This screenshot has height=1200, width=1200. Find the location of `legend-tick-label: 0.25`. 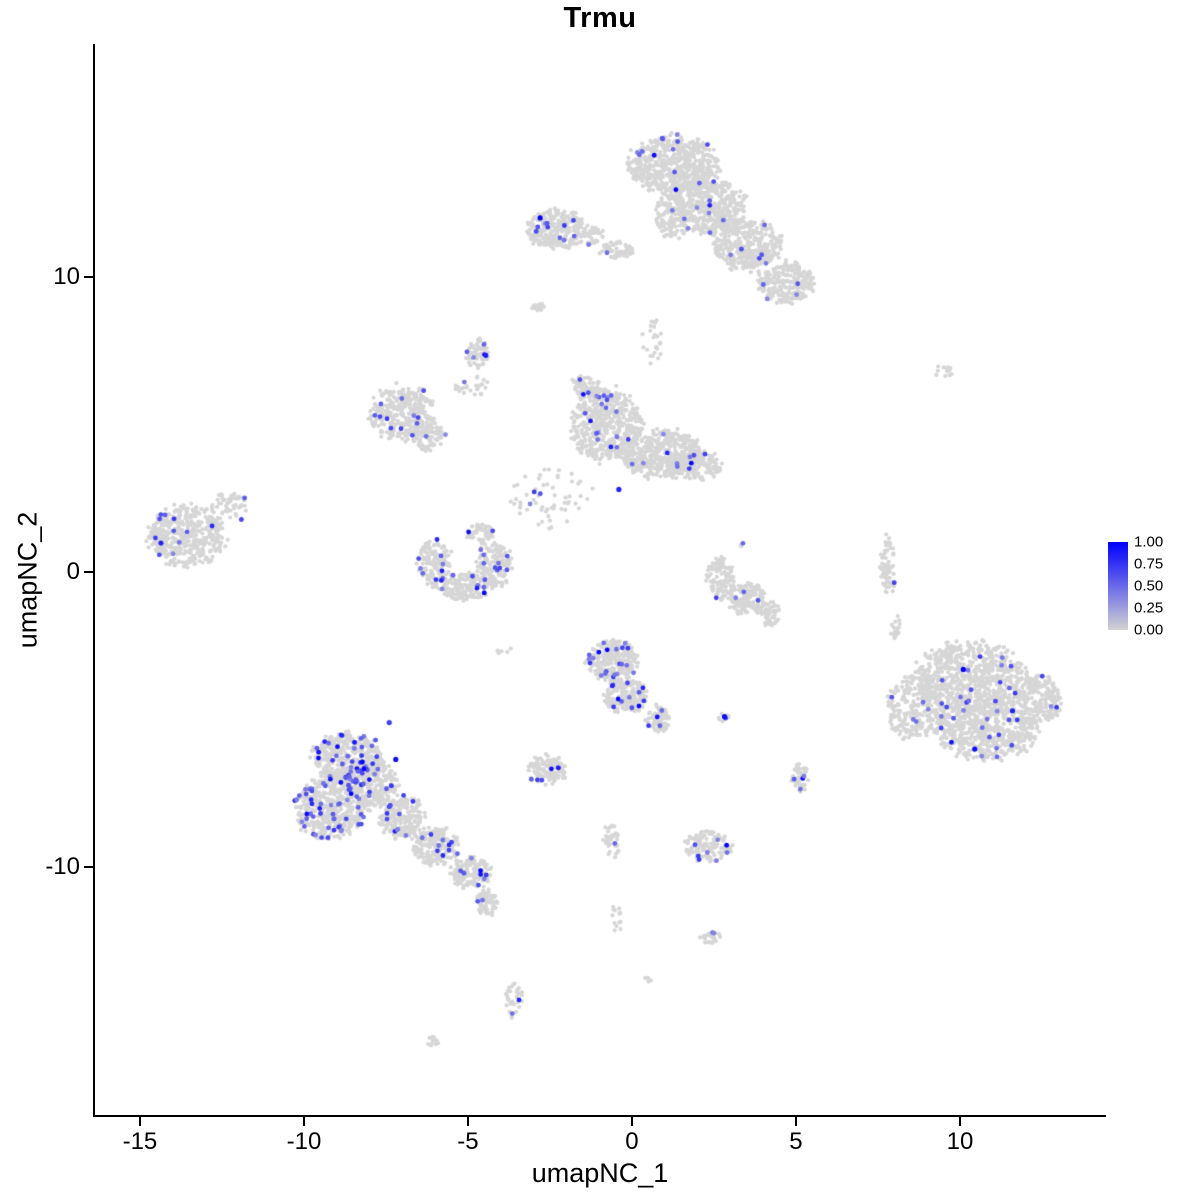

legend-tick-label: 0.25 is located at coordinates (1149, 608).